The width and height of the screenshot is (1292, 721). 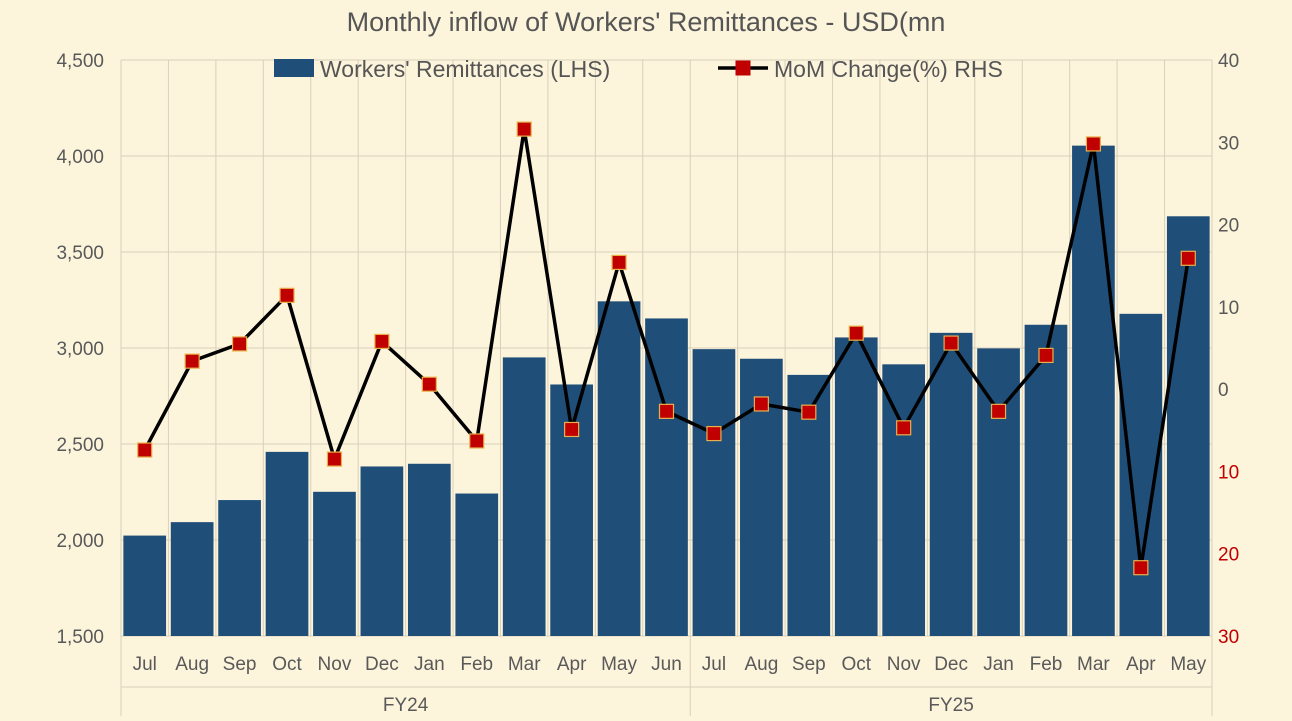 I want to click on x-tick-label: Jun, so click(x=666, y=664).